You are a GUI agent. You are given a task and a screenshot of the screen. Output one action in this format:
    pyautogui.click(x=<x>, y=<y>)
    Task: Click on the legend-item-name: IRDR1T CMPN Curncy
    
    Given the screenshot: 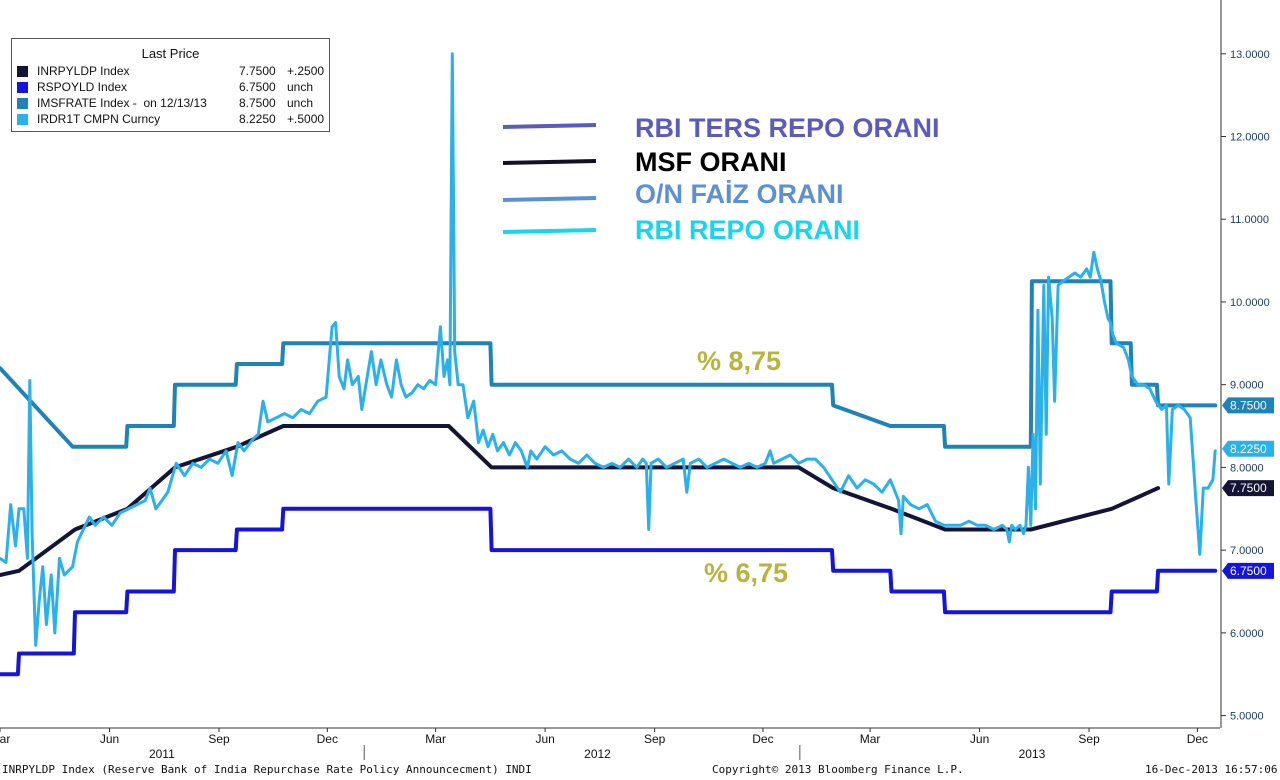 What is the action you would take?
    pyautogui.click(x=99, y=119)
    